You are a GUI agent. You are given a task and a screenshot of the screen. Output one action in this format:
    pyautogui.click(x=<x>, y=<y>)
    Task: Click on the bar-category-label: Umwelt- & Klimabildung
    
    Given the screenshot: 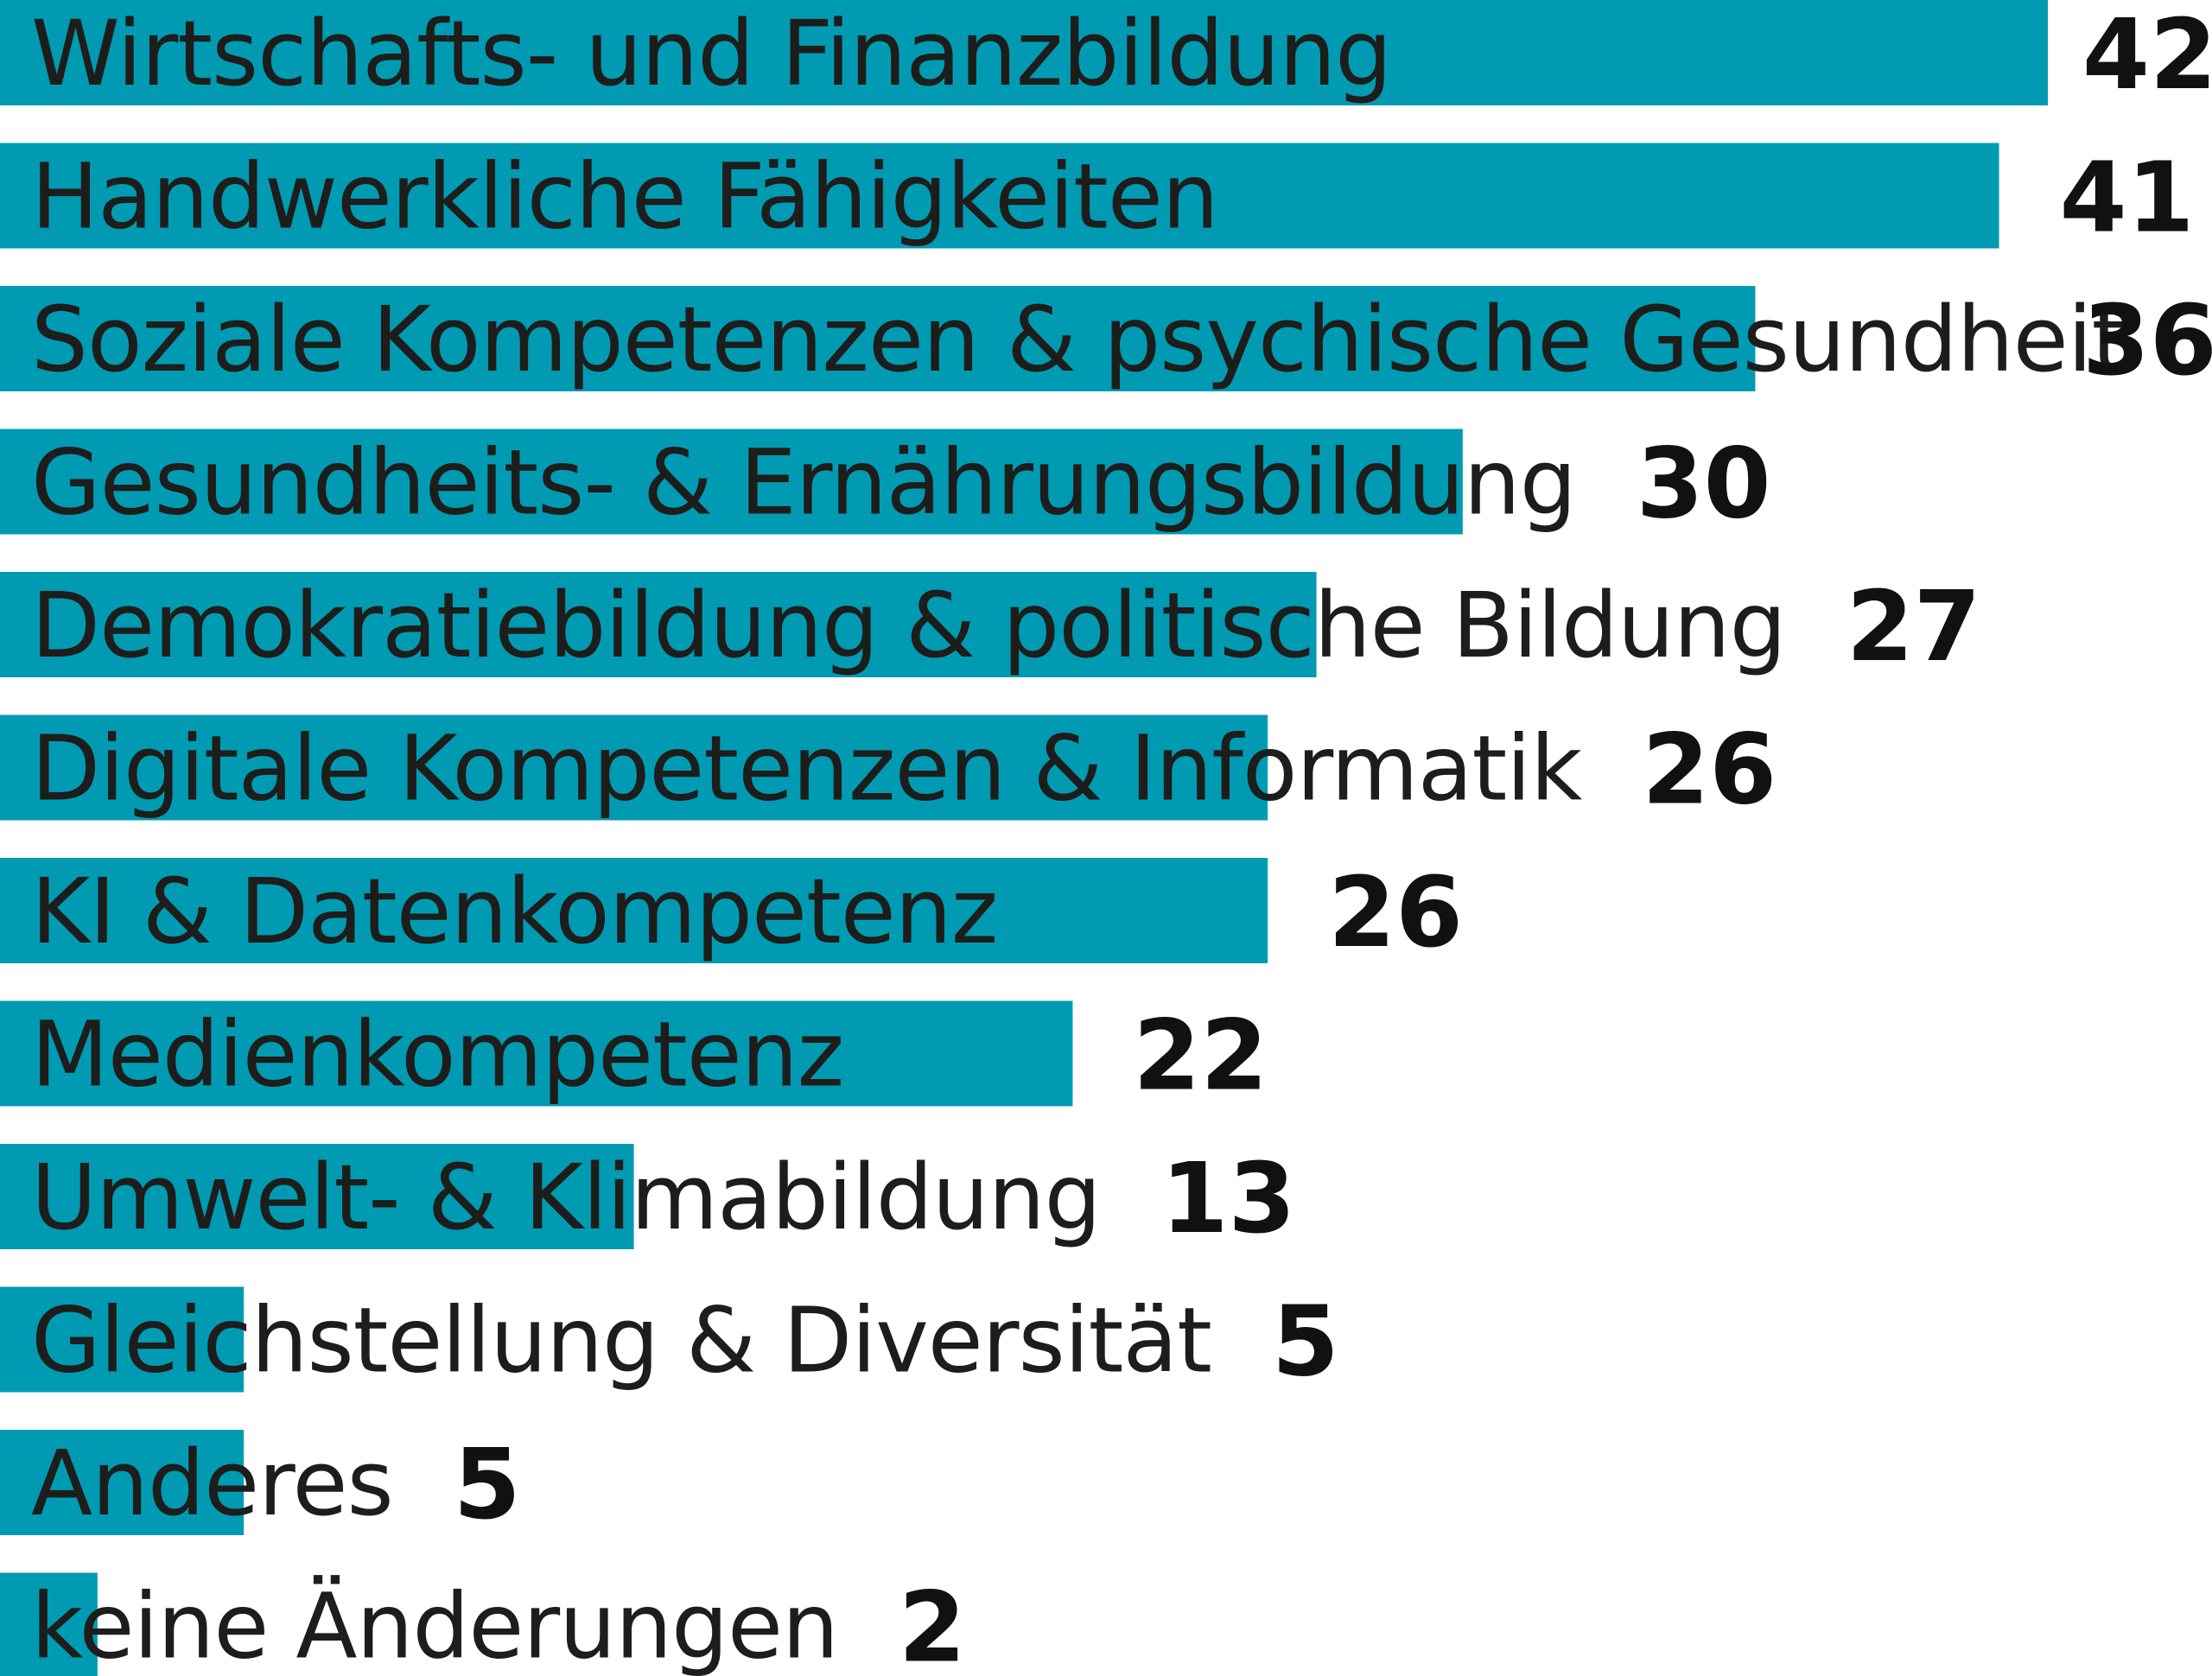 What is the action you would take?
    pyautogui.click(x=566, y=1197)
    